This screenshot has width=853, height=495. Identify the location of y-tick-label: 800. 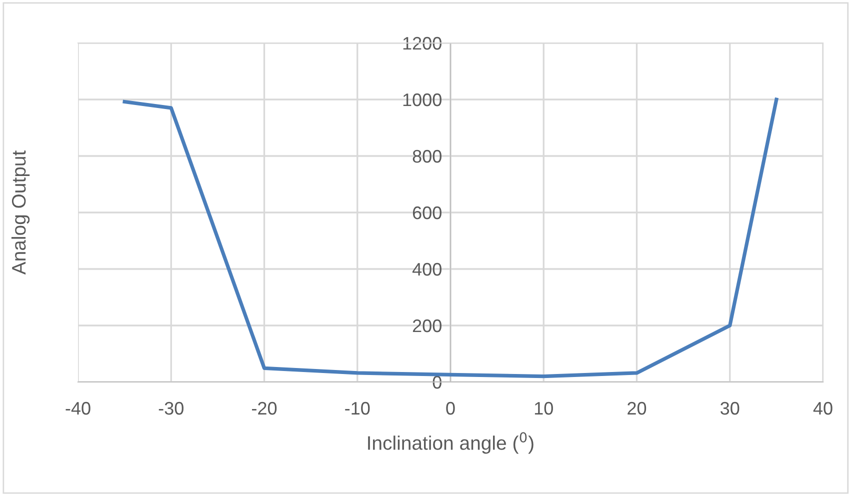
(427, 156).